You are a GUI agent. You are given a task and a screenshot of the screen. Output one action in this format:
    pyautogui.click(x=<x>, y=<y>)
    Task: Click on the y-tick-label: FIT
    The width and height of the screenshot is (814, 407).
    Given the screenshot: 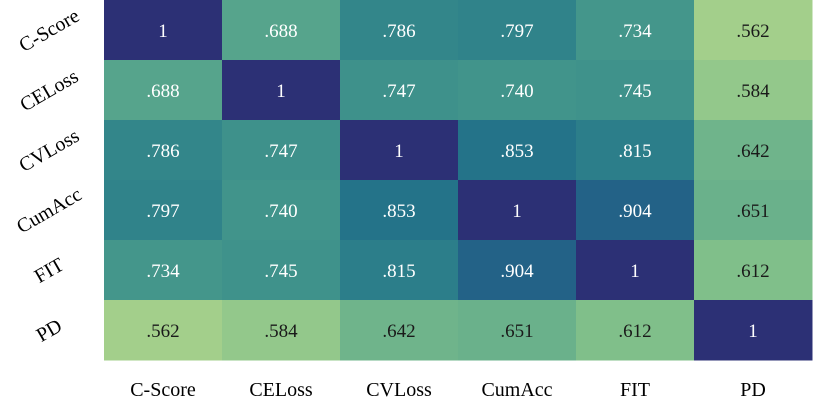 What is the action you would take?
    pyautogui.click(x=49, y=271)
    